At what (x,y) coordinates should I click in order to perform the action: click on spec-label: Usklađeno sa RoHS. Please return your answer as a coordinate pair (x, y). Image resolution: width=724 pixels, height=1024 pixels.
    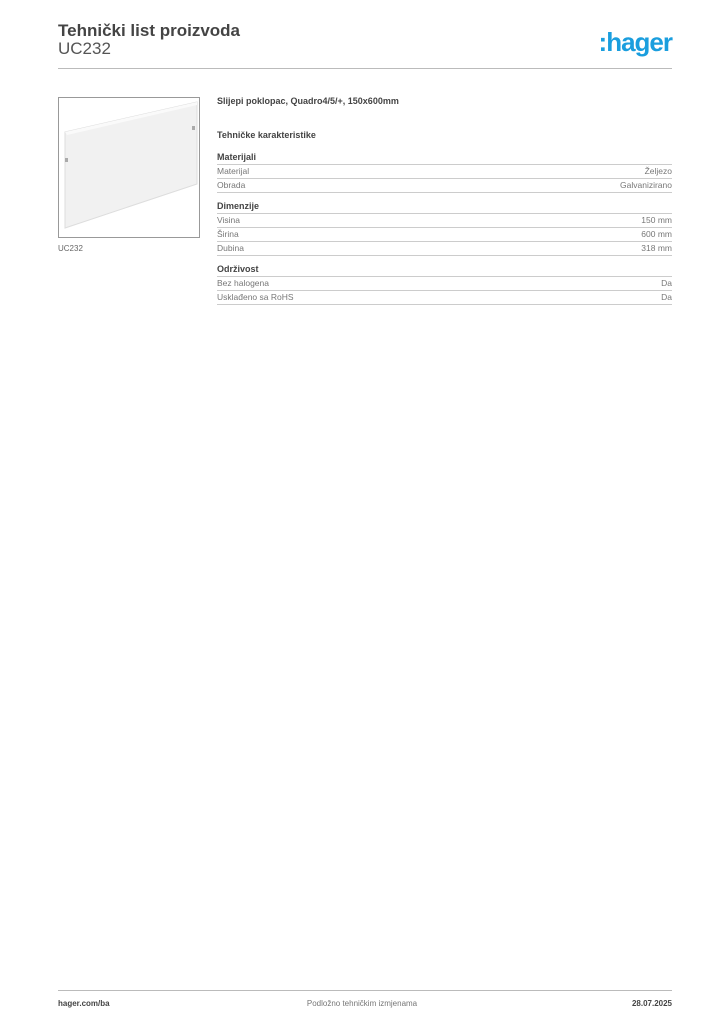
    Looking at the image, I should click on (255, 297).